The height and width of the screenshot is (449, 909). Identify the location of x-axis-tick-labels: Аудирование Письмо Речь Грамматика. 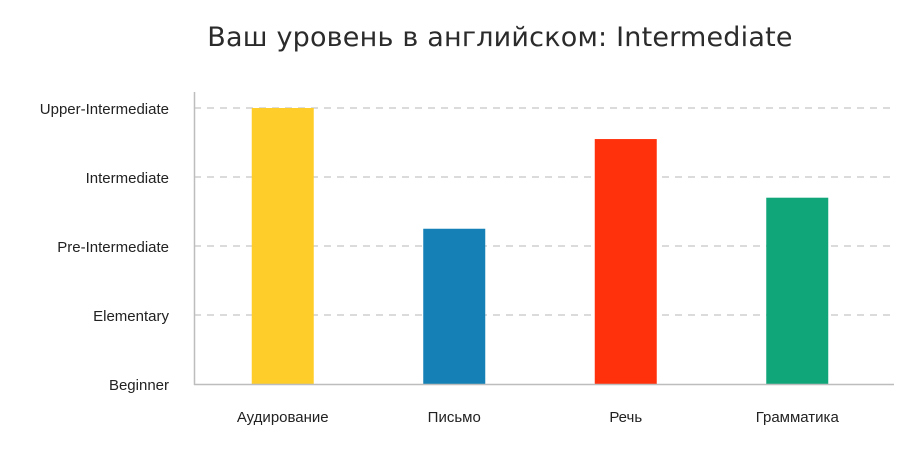
(538, 417).